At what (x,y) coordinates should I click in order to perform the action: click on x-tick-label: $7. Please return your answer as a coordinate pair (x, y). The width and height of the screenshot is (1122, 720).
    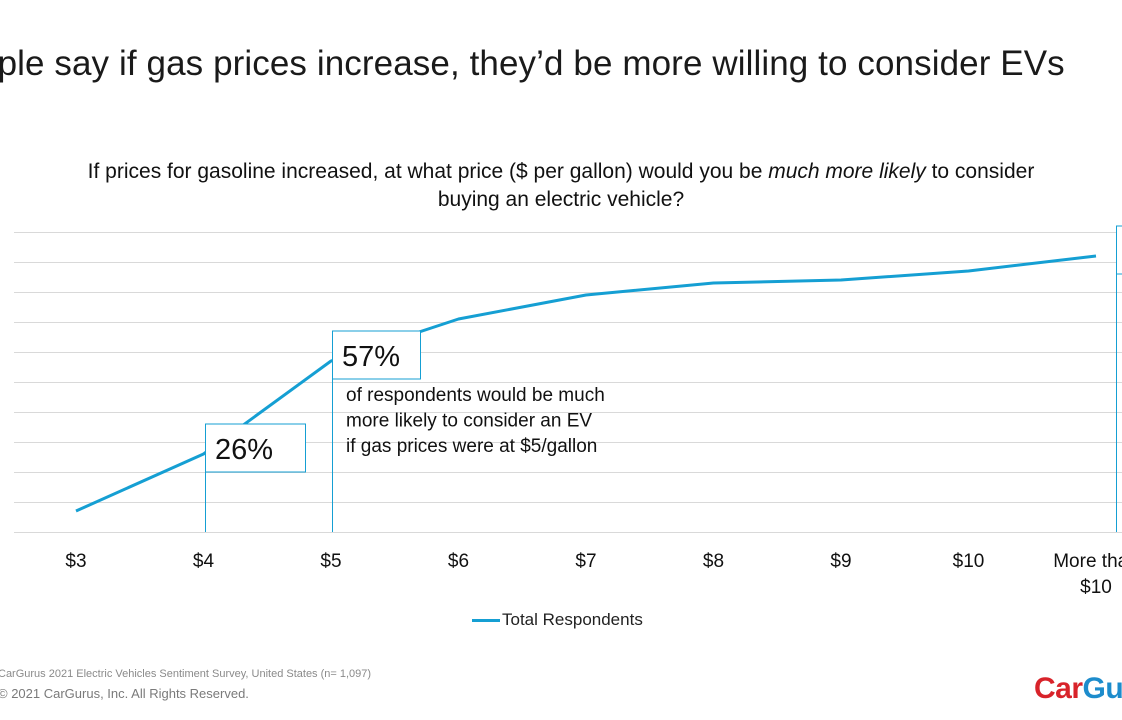
    Looking at the image, I should click on (585, 561).